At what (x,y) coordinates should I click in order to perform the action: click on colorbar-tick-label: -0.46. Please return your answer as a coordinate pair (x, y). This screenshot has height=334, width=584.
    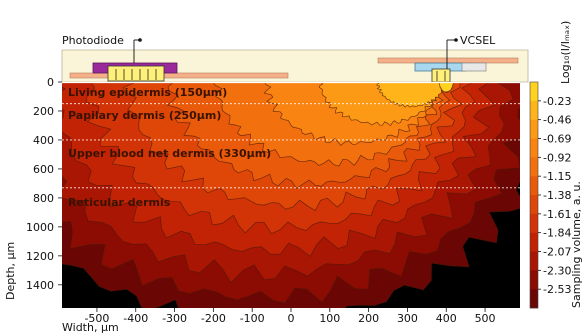
    Looking at the image, I should click on (557, 120).